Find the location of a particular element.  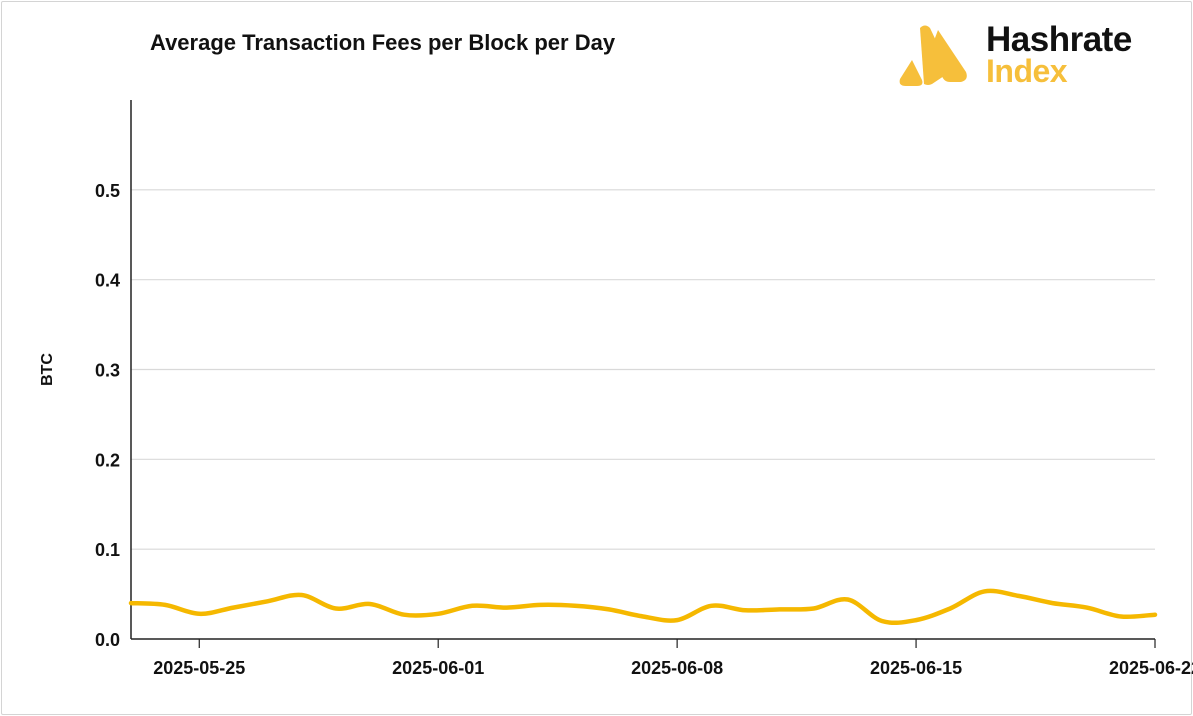

x-tick-label: 2025-06-15 is located at coordinates (916, 668).